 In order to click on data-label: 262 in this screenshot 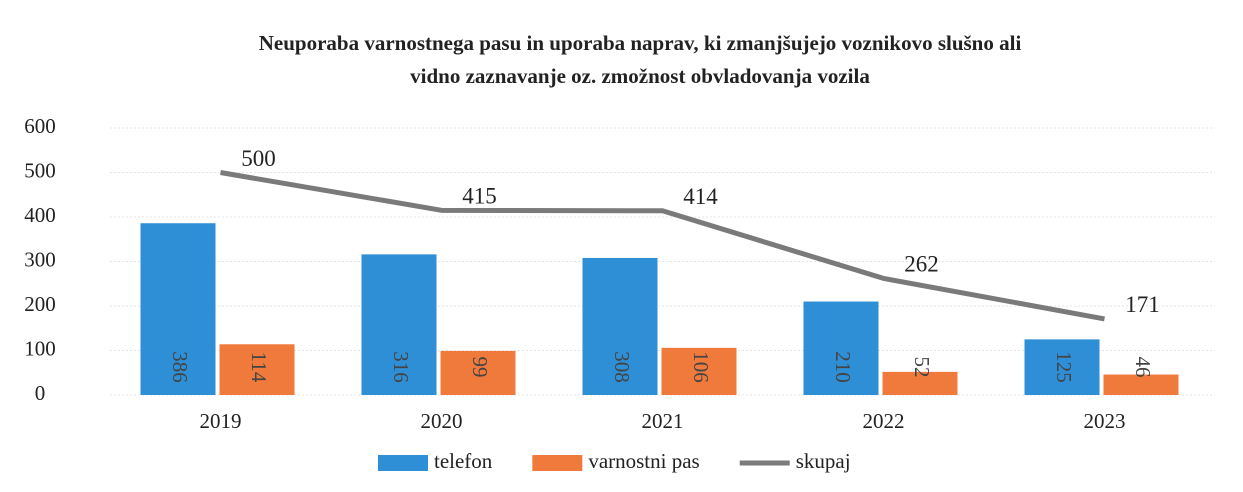, I will do `click(921, 264)`.